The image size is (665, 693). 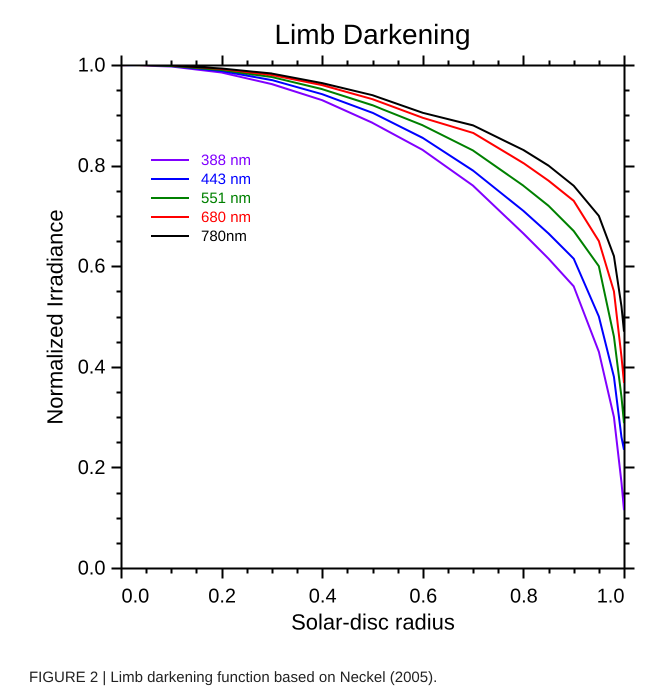 I want to click on y-tick-label: 0.6, so click(x=92, y=267).